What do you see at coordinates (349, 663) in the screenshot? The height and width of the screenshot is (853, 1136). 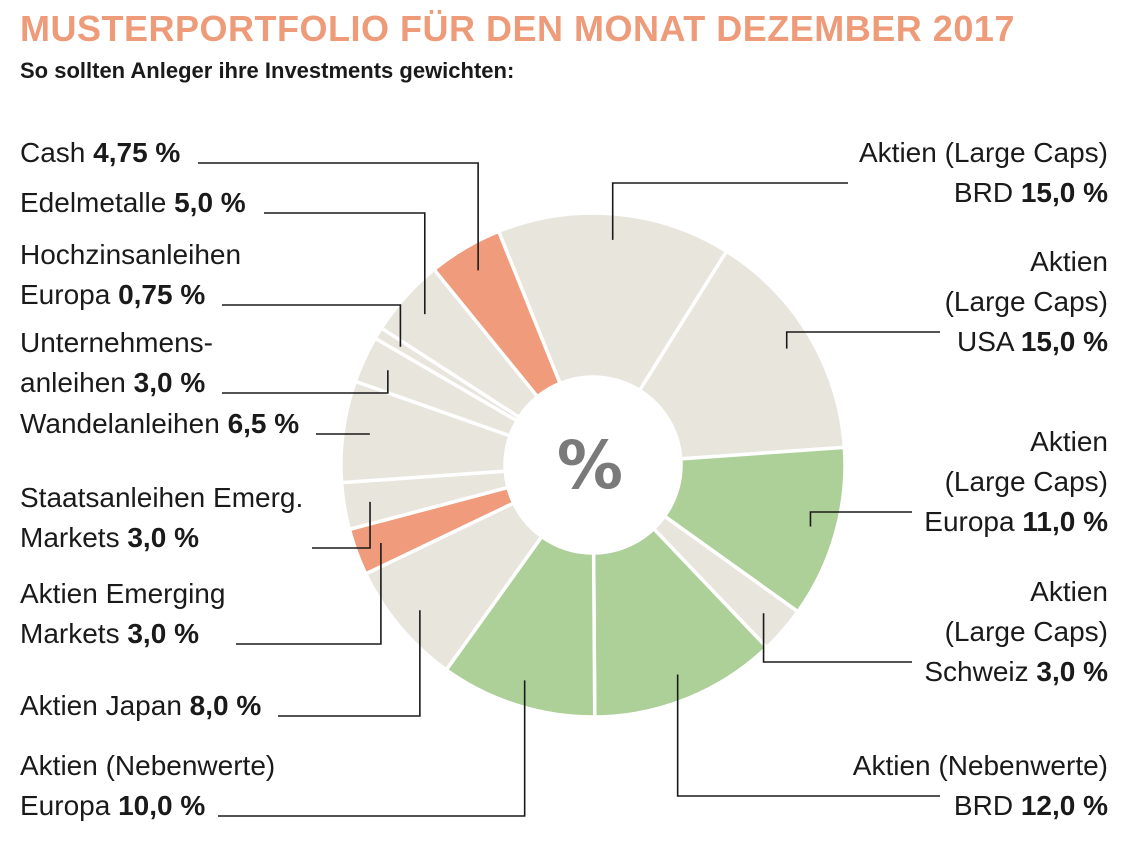 I see `leader-aktien-japan` at bounding box center [349, 663].